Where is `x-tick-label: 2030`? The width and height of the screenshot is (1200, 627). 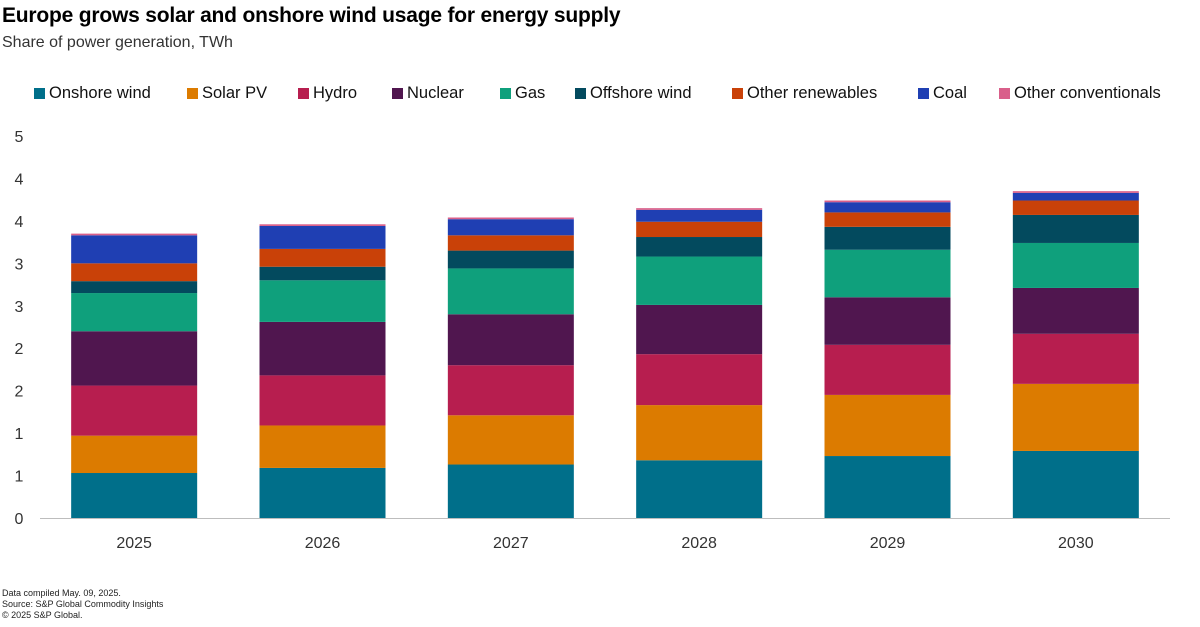
x-tick-label: 2030 is located at coordinates (1076, 543).